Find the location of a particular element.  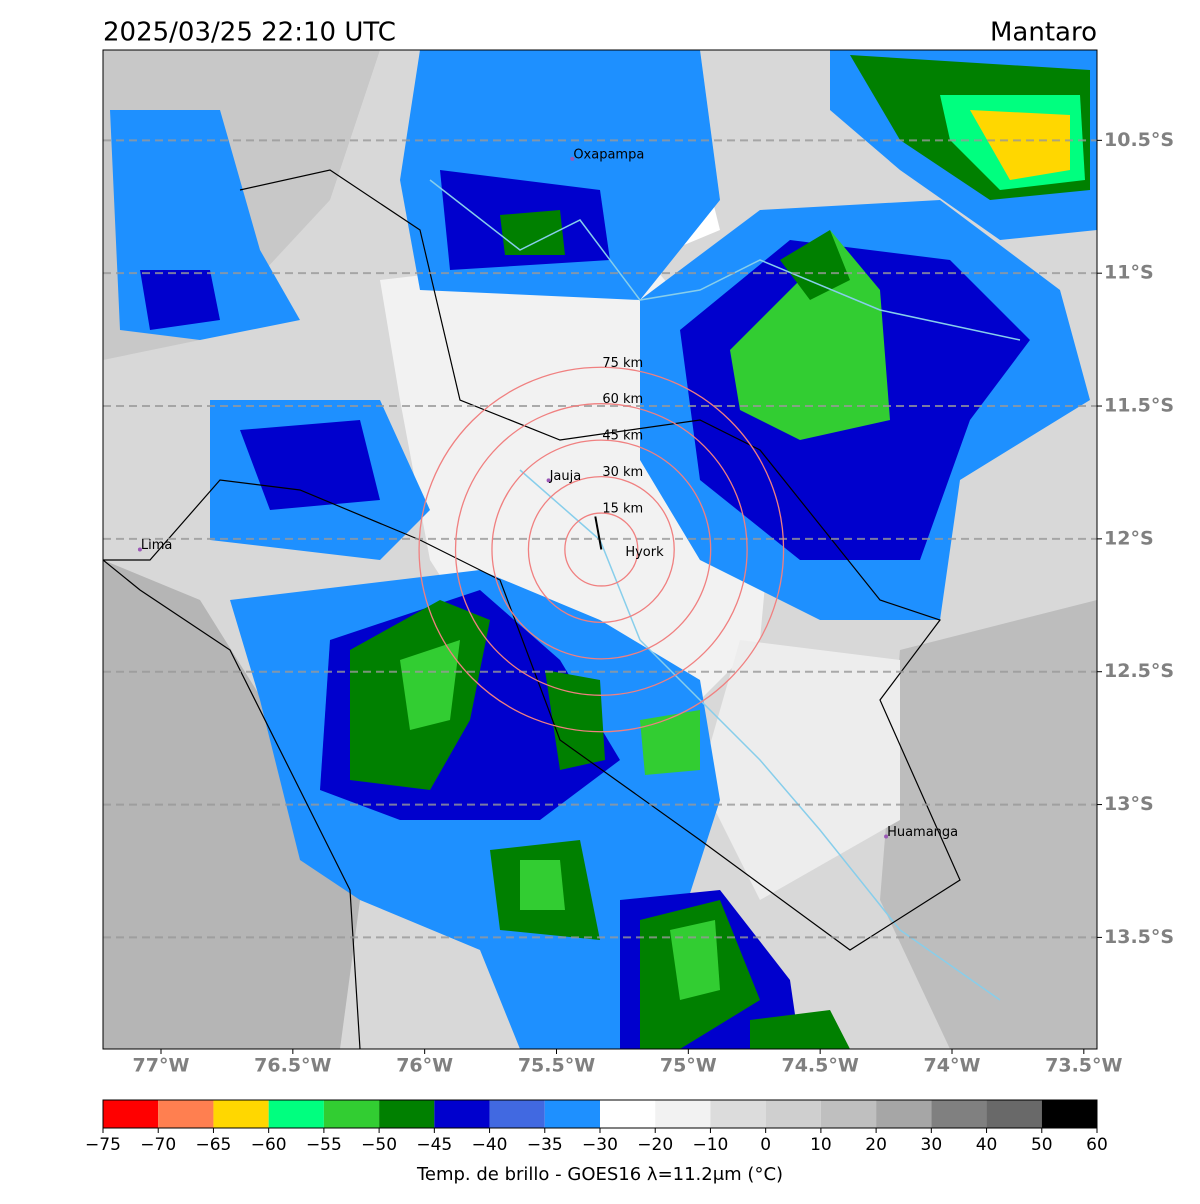

colorbar-tick-label: −75 is located at coordinates (103, 1145).